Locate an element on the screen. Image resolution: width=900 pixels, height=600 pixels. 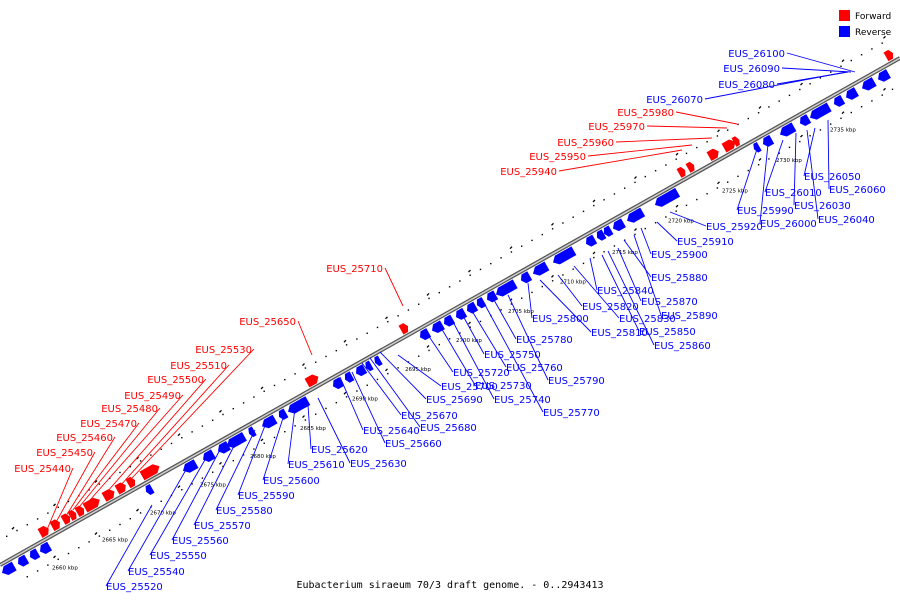
gene-label: EUS_25570 is located at coordinates (222, 526).